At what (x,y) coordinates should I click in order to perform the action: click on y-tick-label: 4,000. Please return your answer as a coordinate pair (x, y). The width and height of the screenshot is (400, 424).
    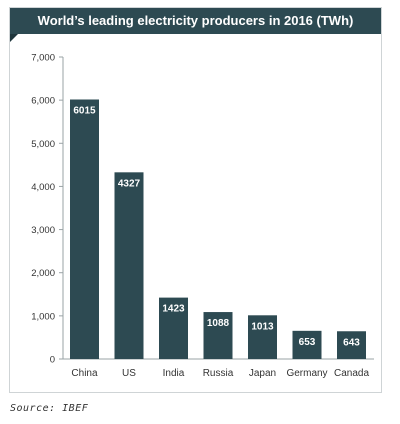
    Looking at the image, I should click on (43, 187).